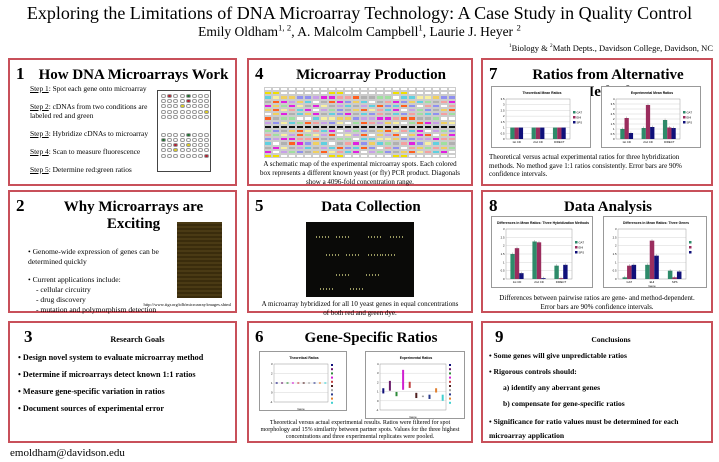 The height and width of the screenshot is (462, 719). Describe the element at coordinates (614, 139) in the screenshot. I see `y-tick-label: 0` at that location.